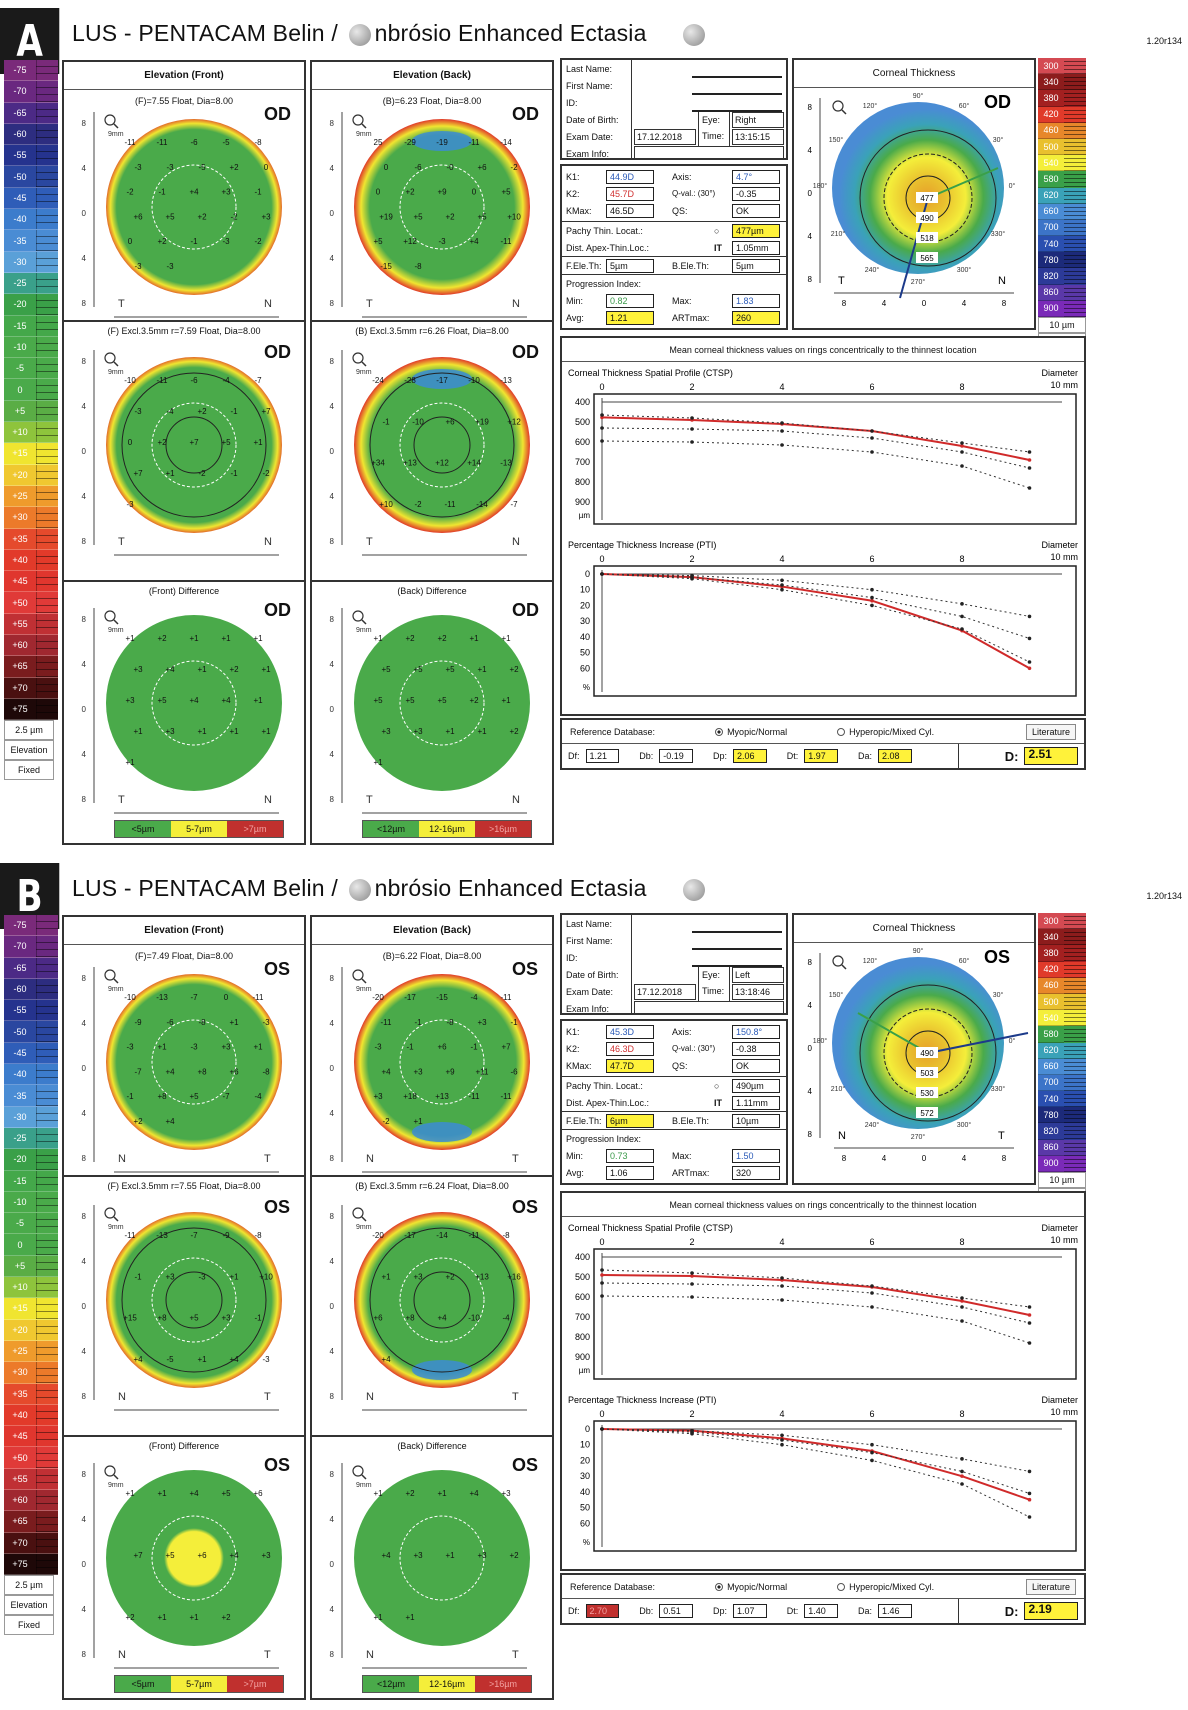 The image size is (1188, 1710). What do you see at coordinates (378, 142) in the screenshot?
I see `elevation-value: 25` at bounding box center [378, 142].